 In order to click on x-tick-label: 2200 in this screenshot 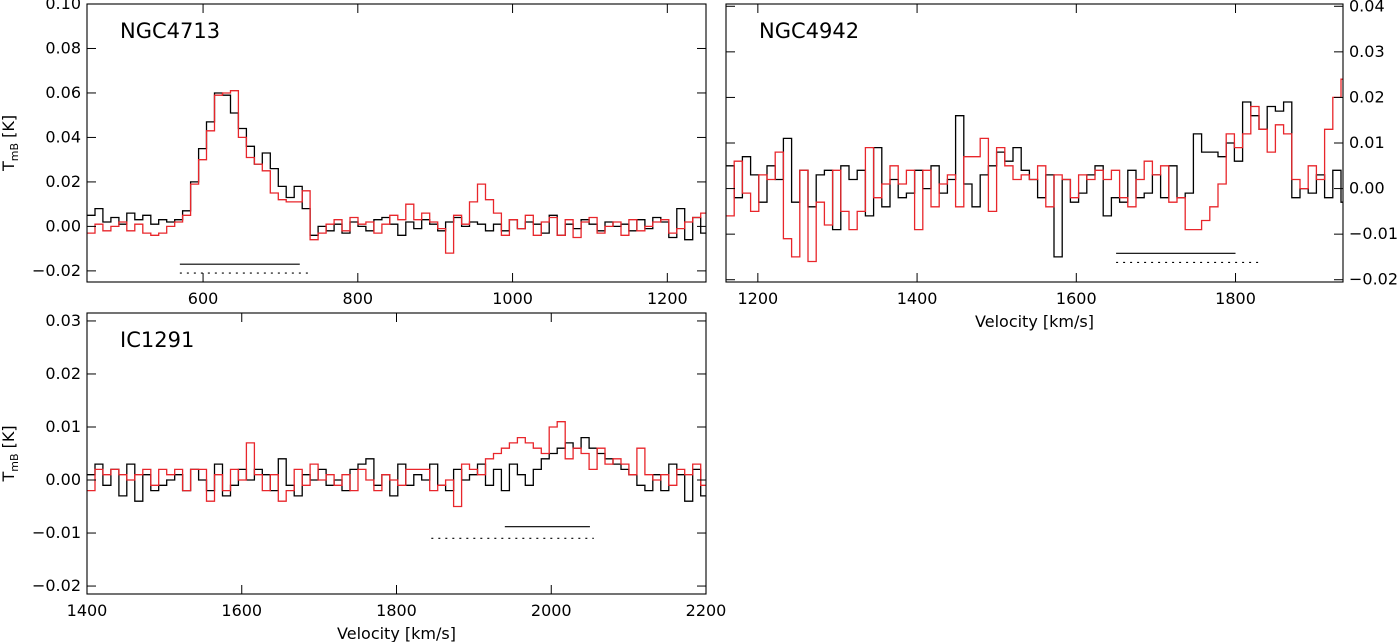, I will do `click(706, 610)`.